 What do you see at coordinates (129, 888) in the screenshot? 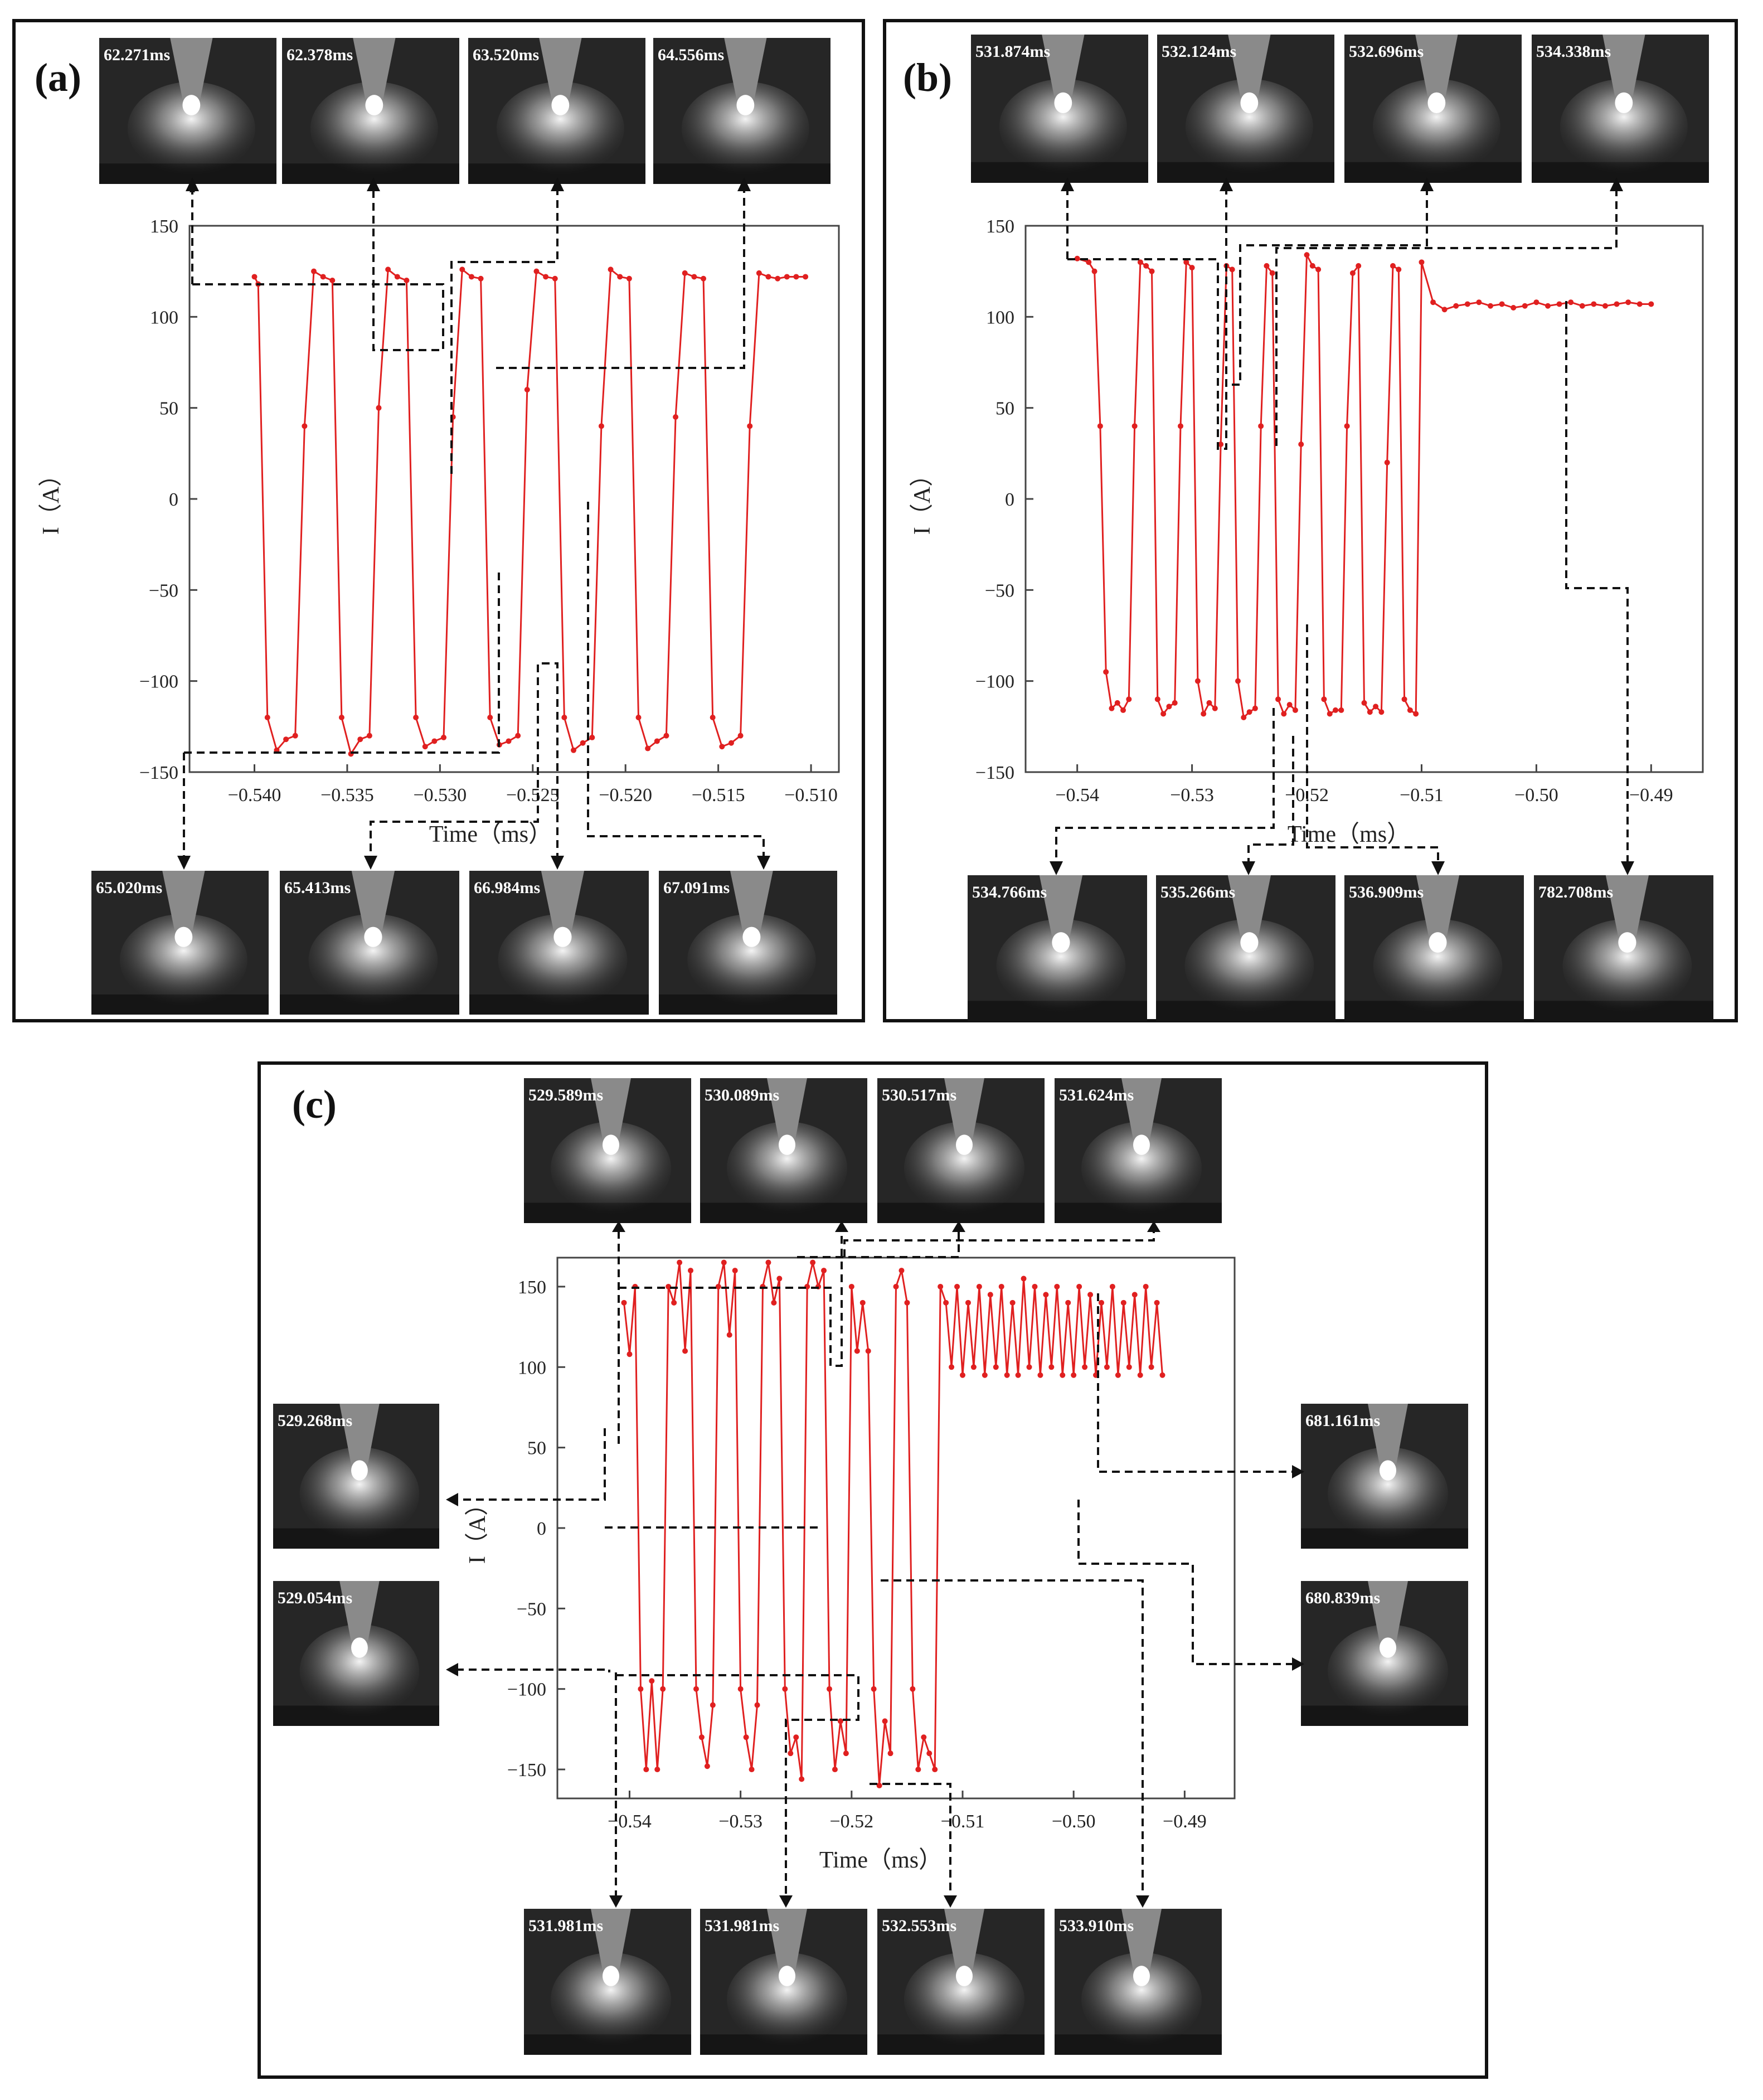
I see `frame-time: 65.020ms` at bounding box center [129, 888].